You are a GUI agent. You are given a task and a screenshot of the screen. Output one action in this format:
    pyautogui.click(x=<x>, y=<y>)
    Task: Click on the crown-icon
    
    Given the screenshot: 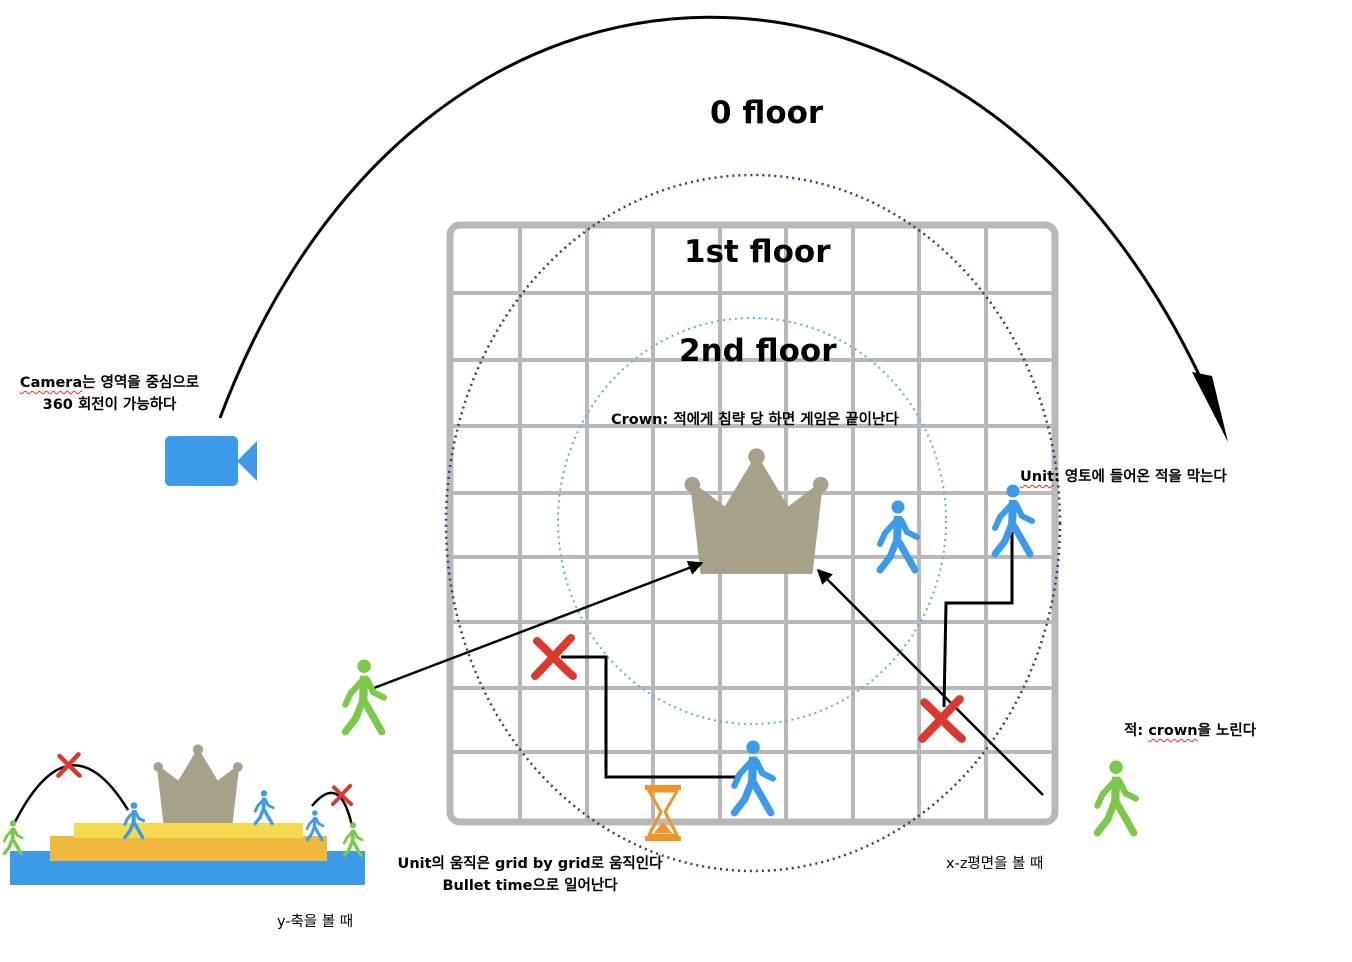 What is the action you would take?
    pyautogui.click(x=757, y=510)
    